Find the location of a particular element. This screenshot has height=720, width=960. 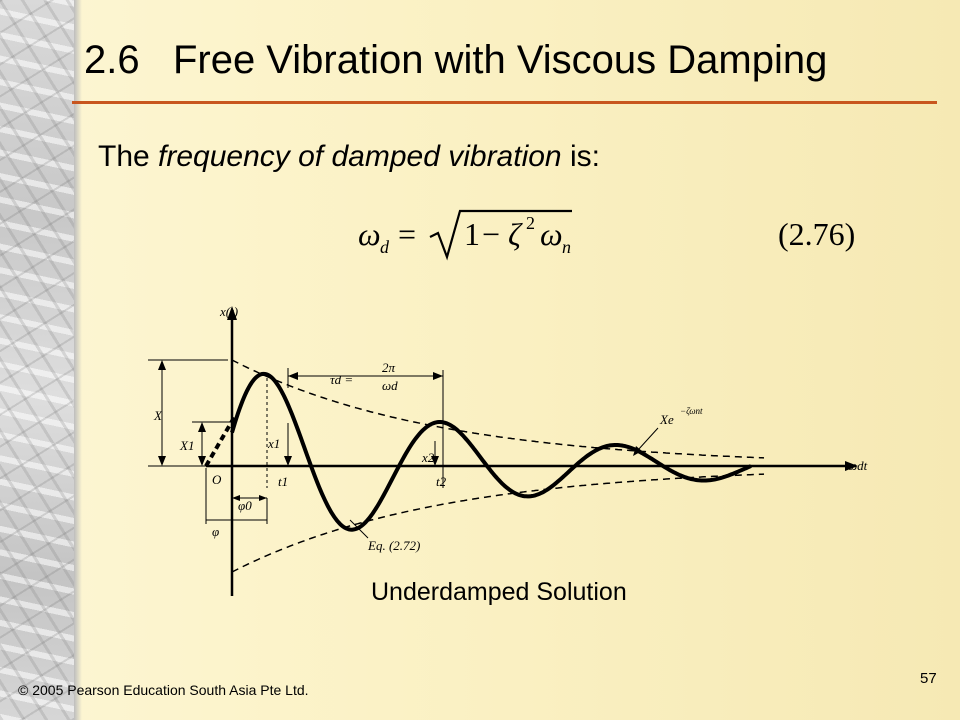

intro-sentence: The frequency of damped vibration is: is located at coordinates (349, 157).